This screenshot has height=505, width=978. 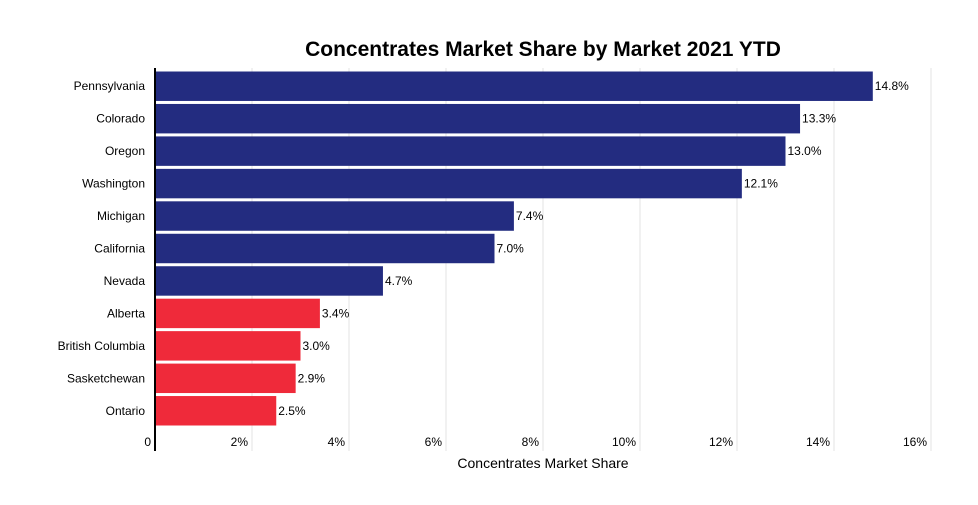 What do you see at coordinates (317, 346) in the screenshot?
I see `data-label: 3.0%` at bounding box center [317, 346].